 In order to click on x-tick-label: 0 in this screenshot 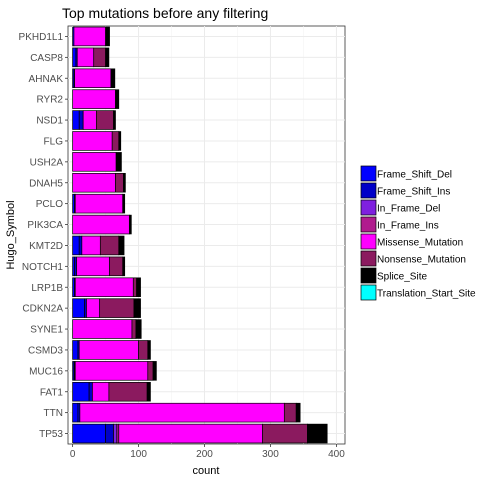, I will do `click(73, 454)`.